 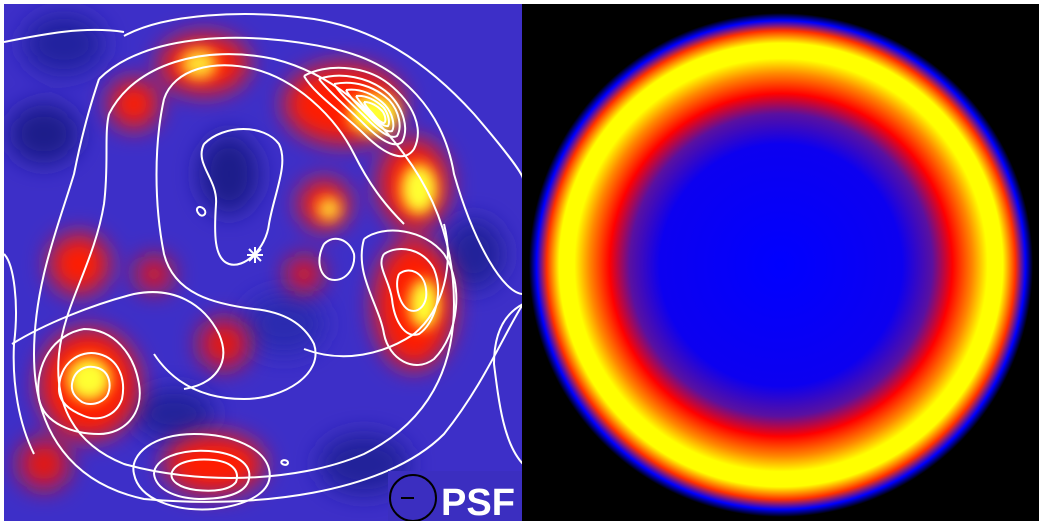 What do you see at coordinates (413, 497) in the screenshot?
I see `psf-circle-icon` at bounding box center [413, 497].